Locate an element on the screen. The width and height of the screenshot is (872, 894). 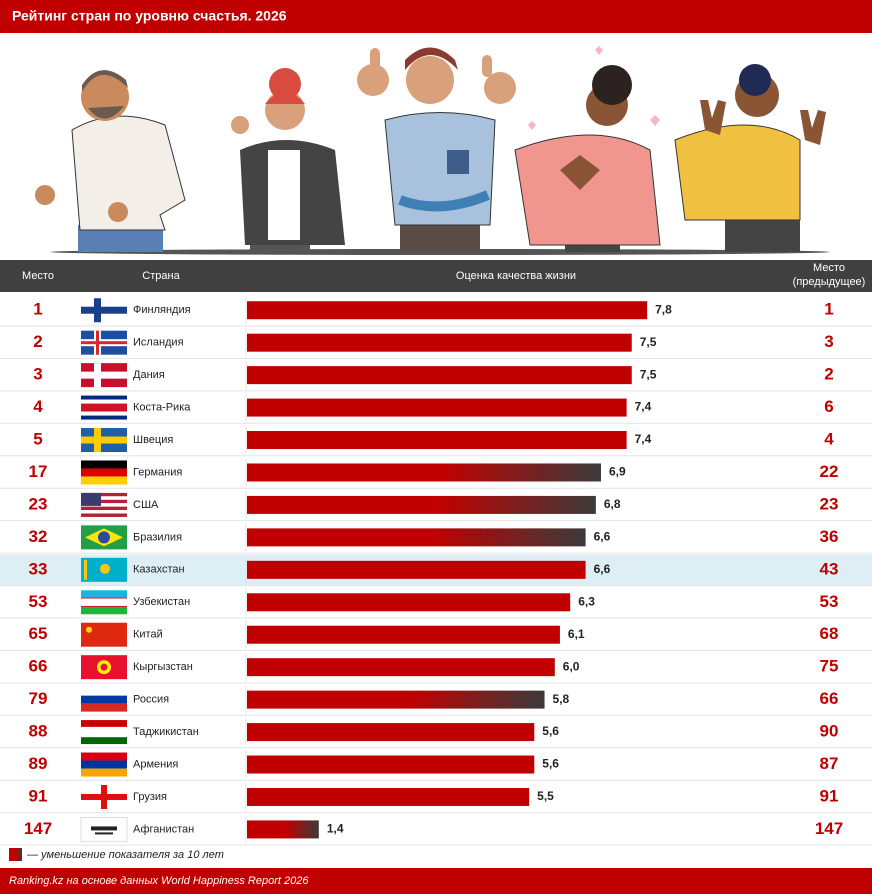
prev-rank: 68 is located at coordinates (829, 633).